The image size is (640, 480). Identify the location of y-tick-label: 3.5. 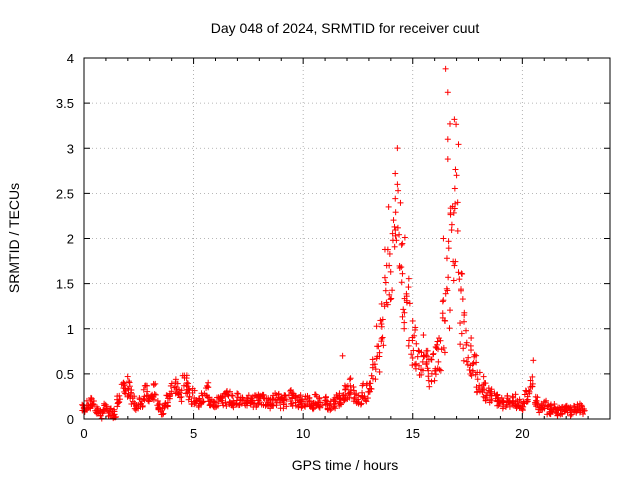
(65, 103).